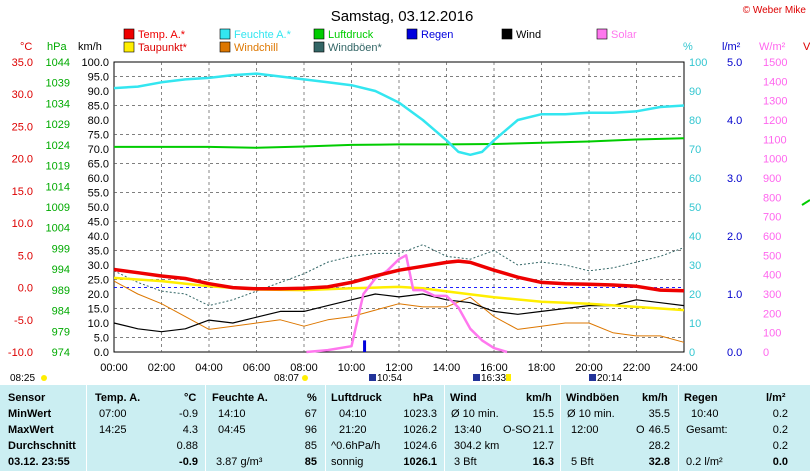 The height and width of the screenshot is (471, 810). What do you see at coordinates (25, 289) in the screenshot?
I see `temp-tick: 0.0` at bounding box center [25, 289].